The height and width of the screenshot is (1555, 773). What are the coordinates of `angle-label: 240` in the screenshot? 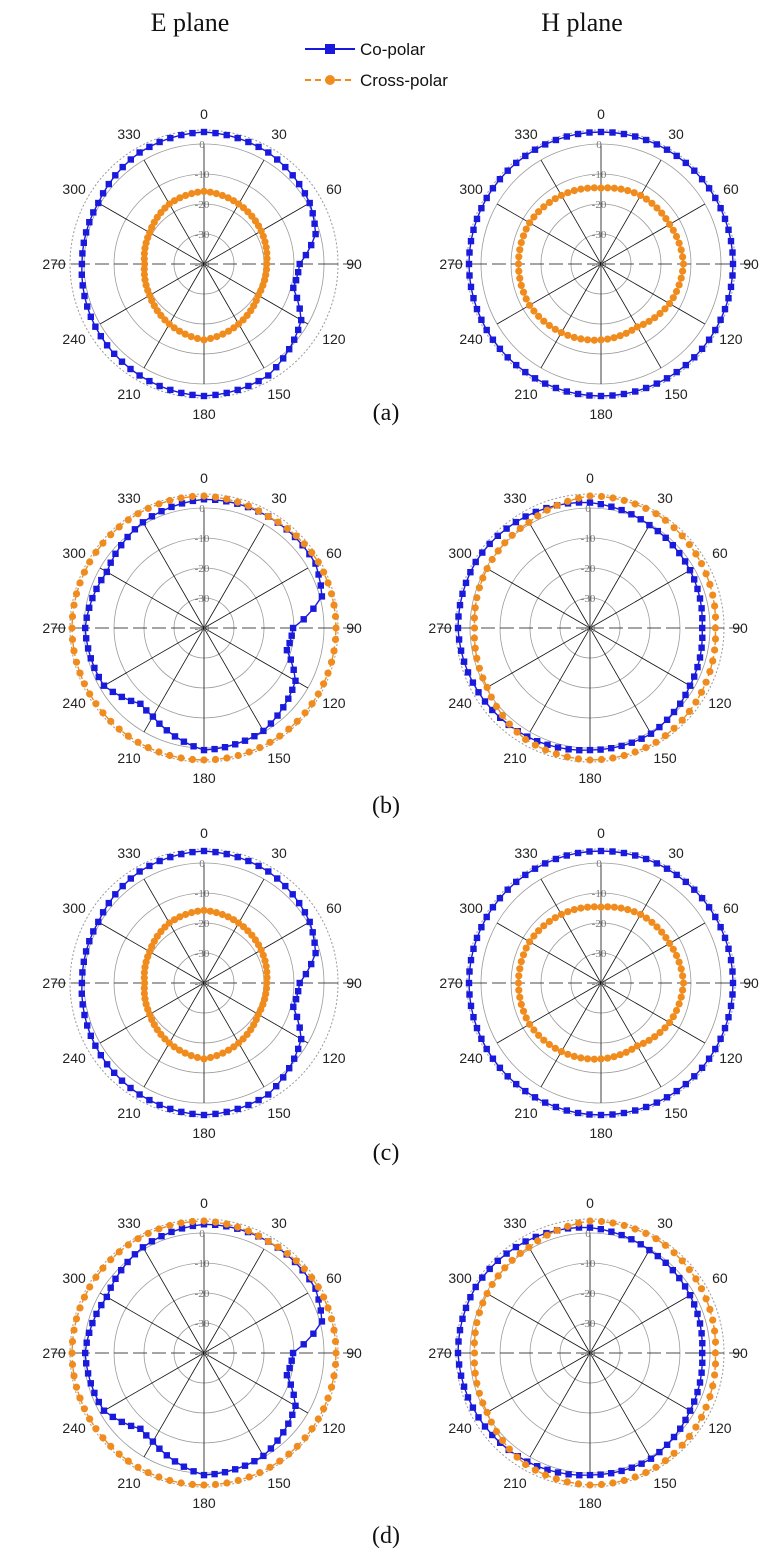 It's located at (460, 1428).